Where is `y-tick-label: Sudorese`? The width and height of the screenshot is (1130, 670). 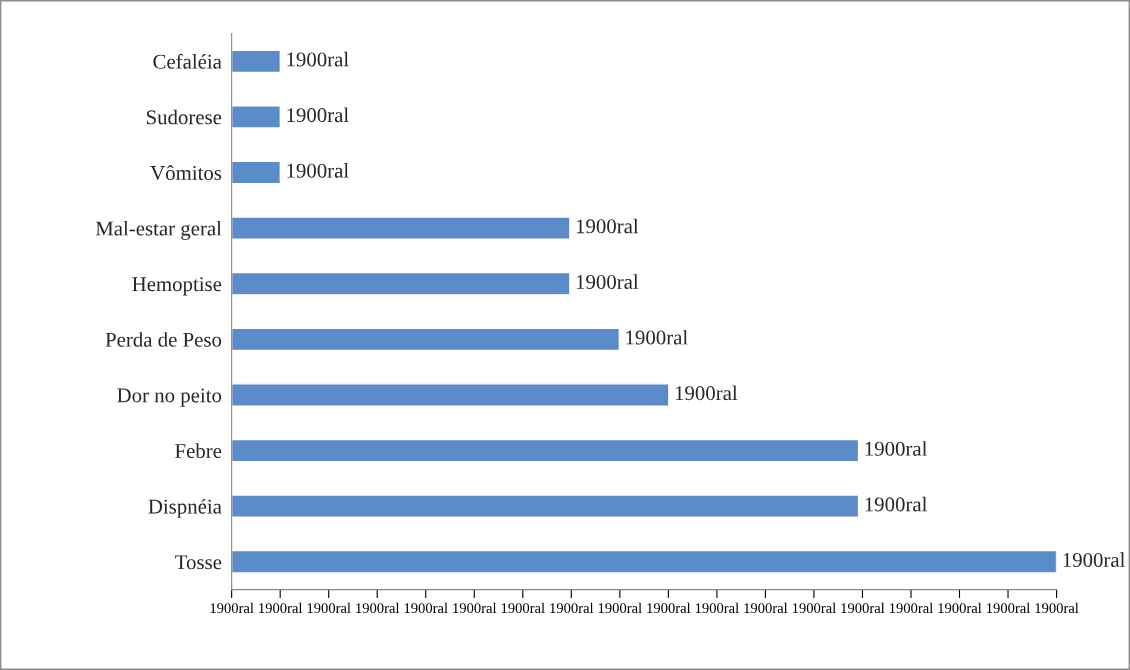 y-tick-label: Sudorese is located at coordinates (184, 117).